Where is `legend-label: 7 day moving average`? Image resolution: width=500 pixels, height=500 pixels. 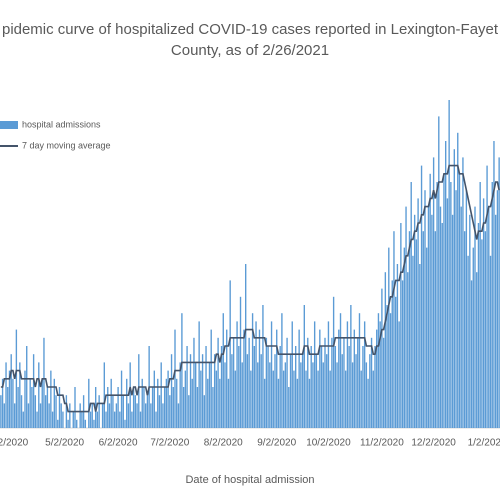
legend-label: 7 day moving average is located at coordinates (66, 145).